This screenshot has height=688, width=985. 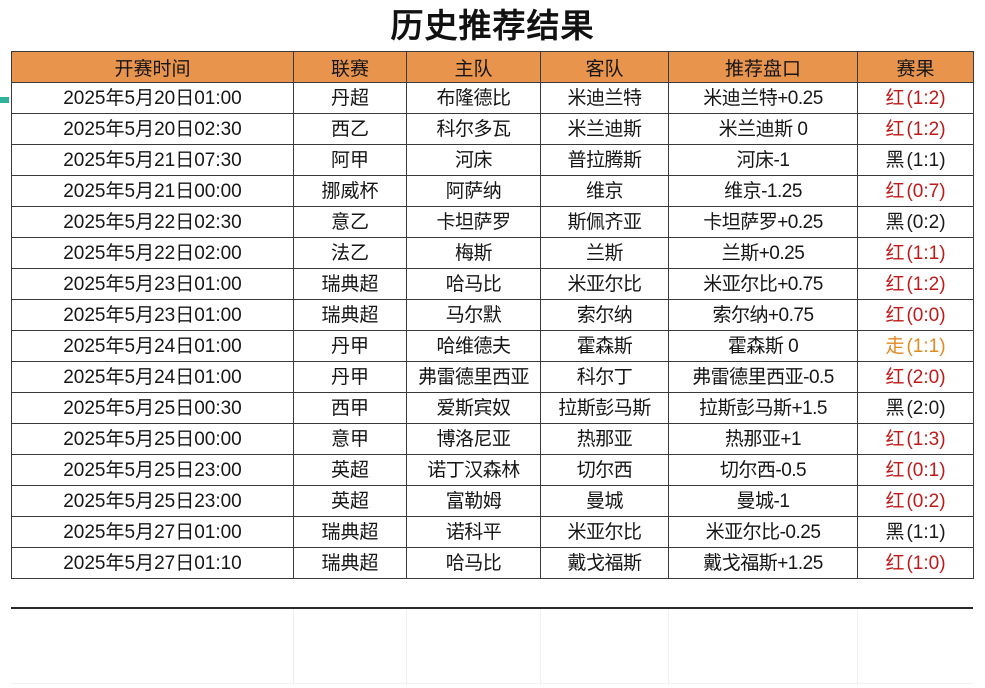 I want to click on cell-result: 红 (0:0), so click(x=915, y=315).